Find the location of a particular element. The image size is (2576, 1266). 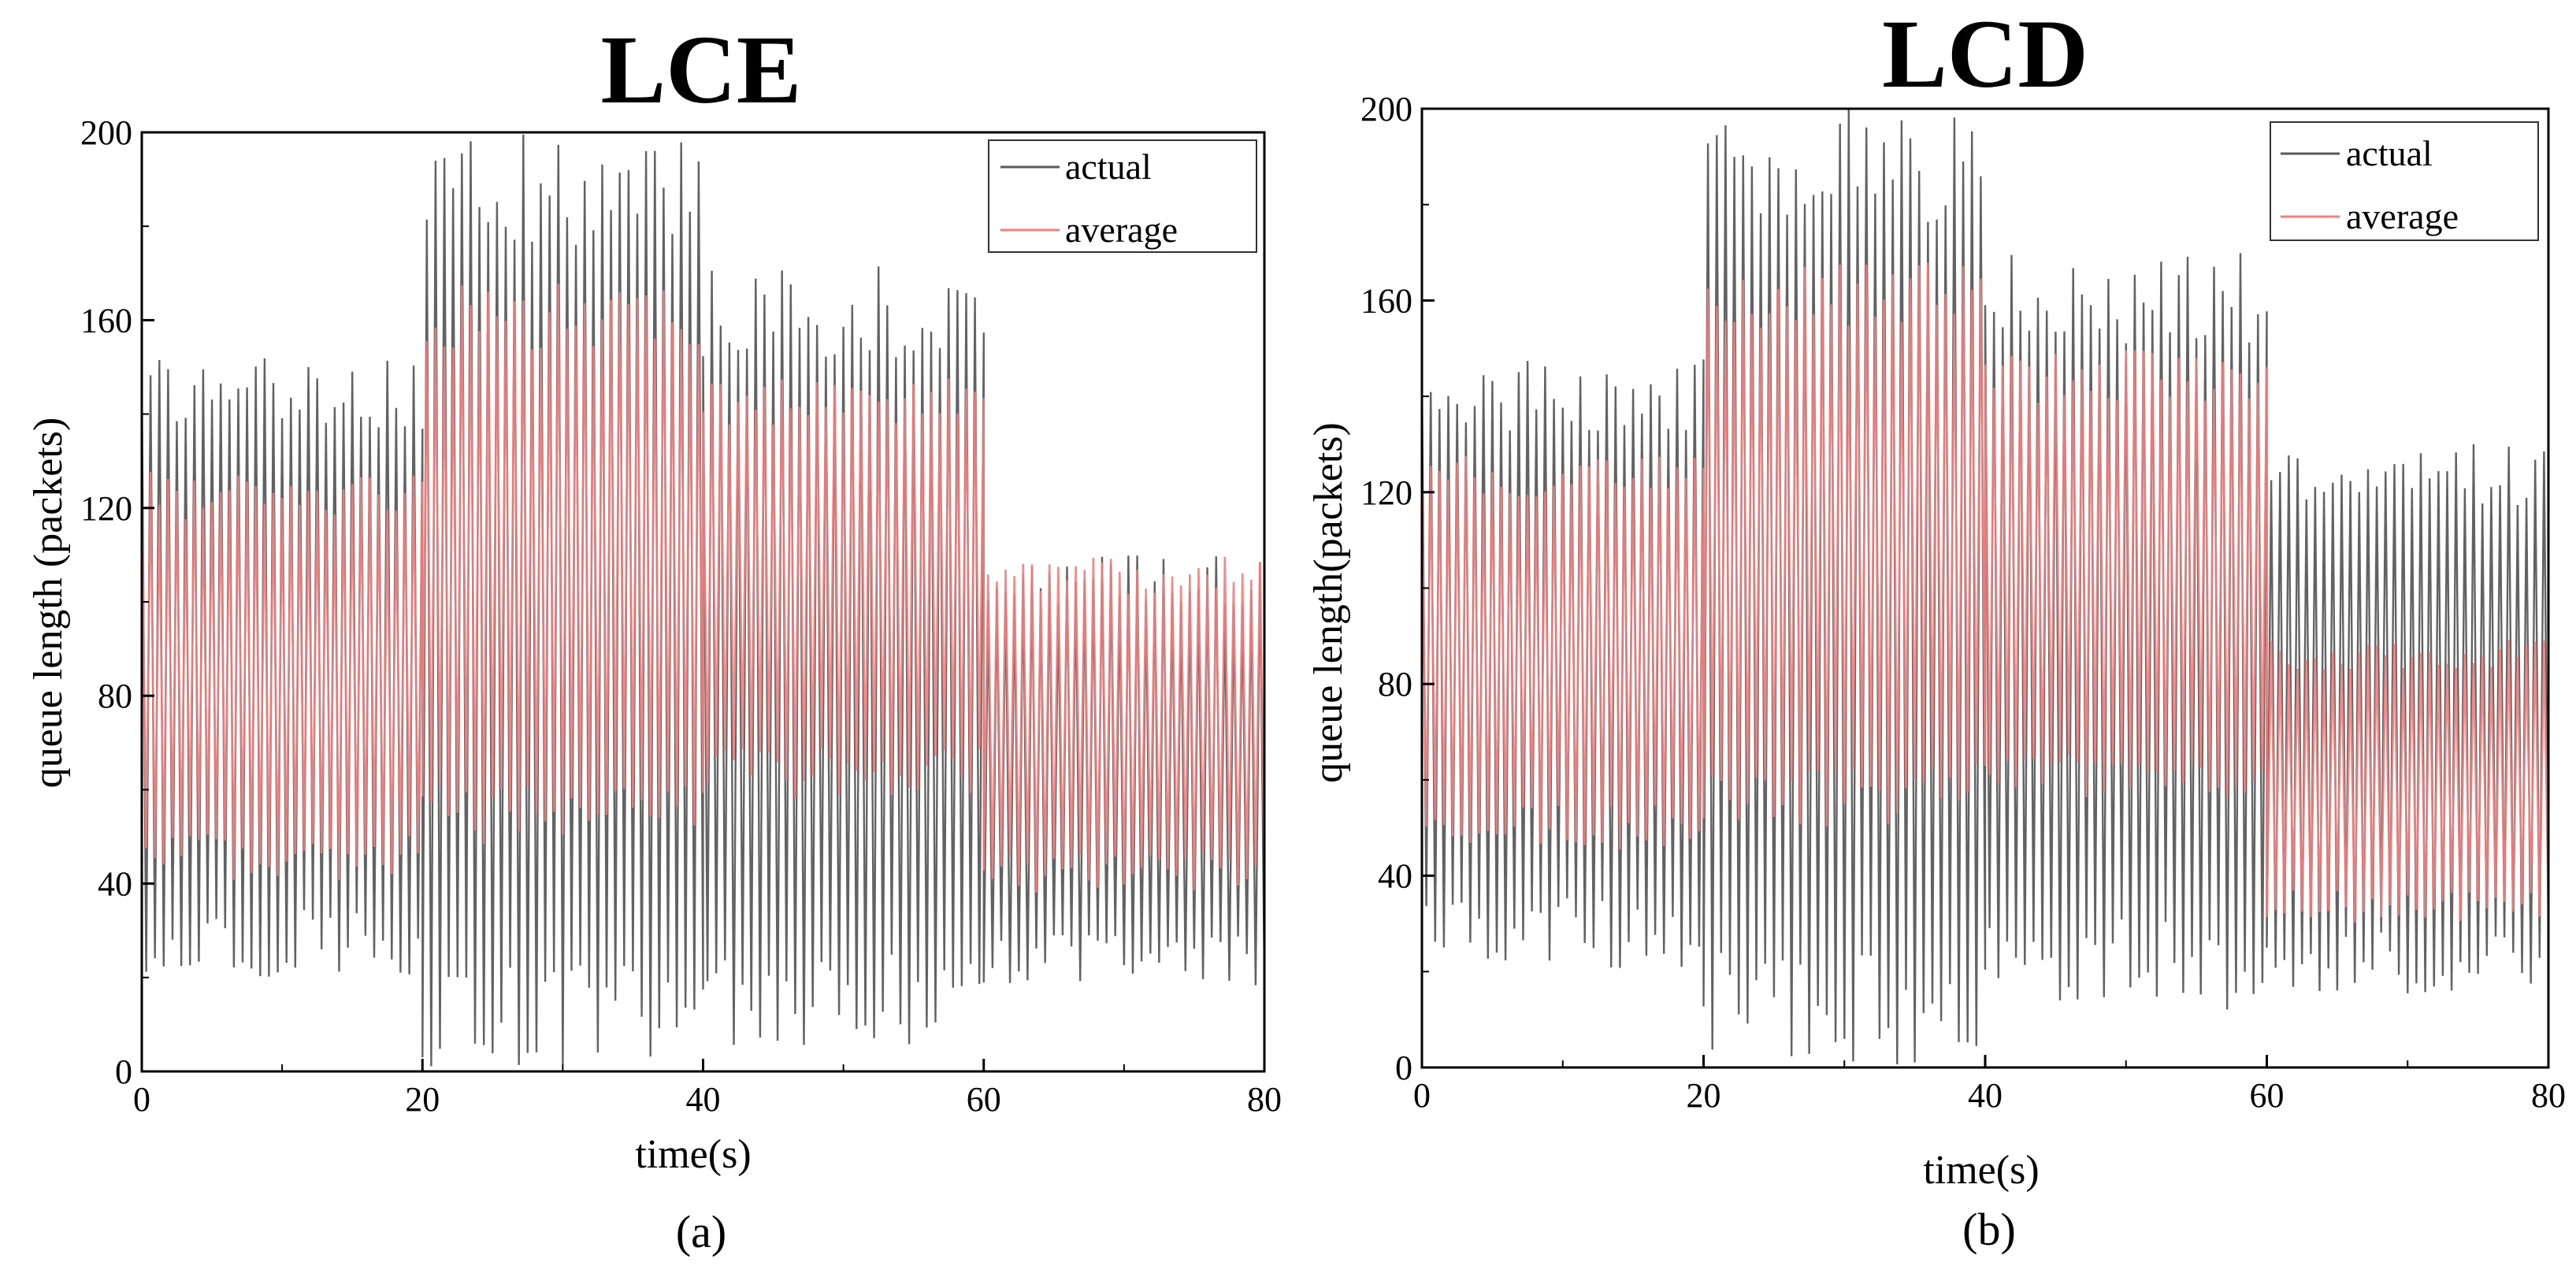

chart-title: LCD is located at coordinates (1985, 54).